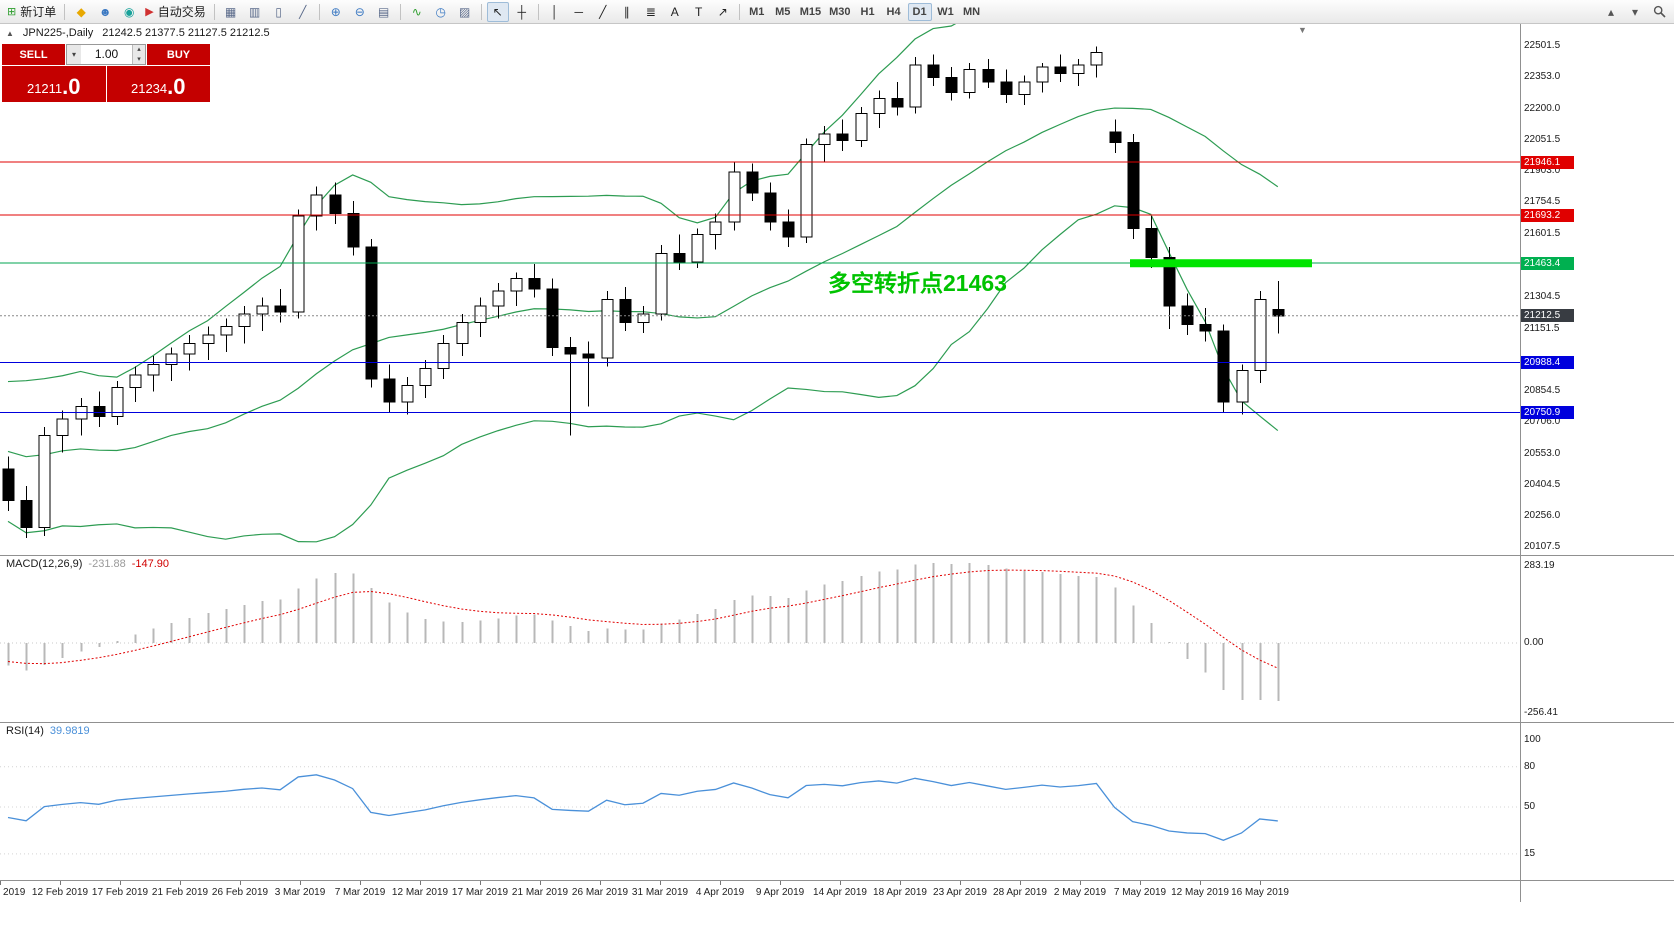 The width and height of the screenshot is (1674, 946). I want to click on new-order-button: ⊞ 新订单, so click(31, 12).